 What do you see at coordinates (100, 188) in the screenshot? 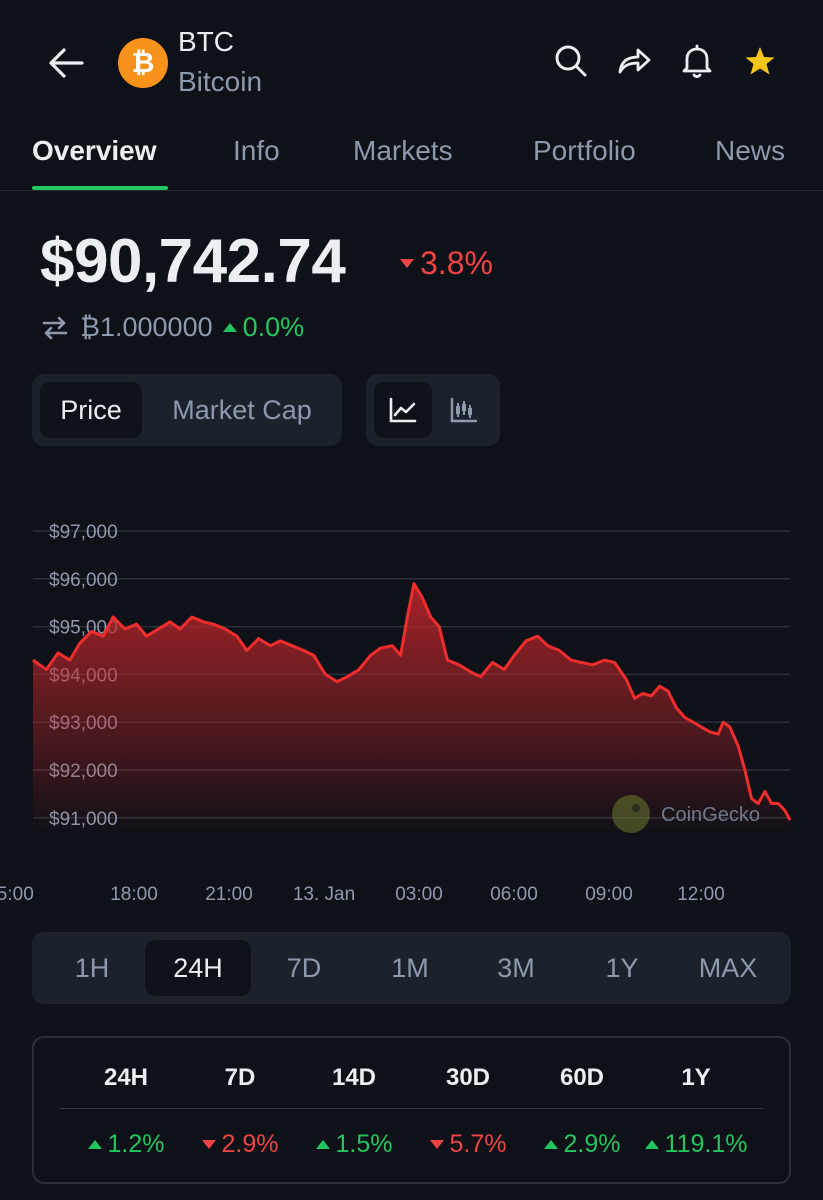
I see `active-tab-indicator` at bounding box center [100, 188].